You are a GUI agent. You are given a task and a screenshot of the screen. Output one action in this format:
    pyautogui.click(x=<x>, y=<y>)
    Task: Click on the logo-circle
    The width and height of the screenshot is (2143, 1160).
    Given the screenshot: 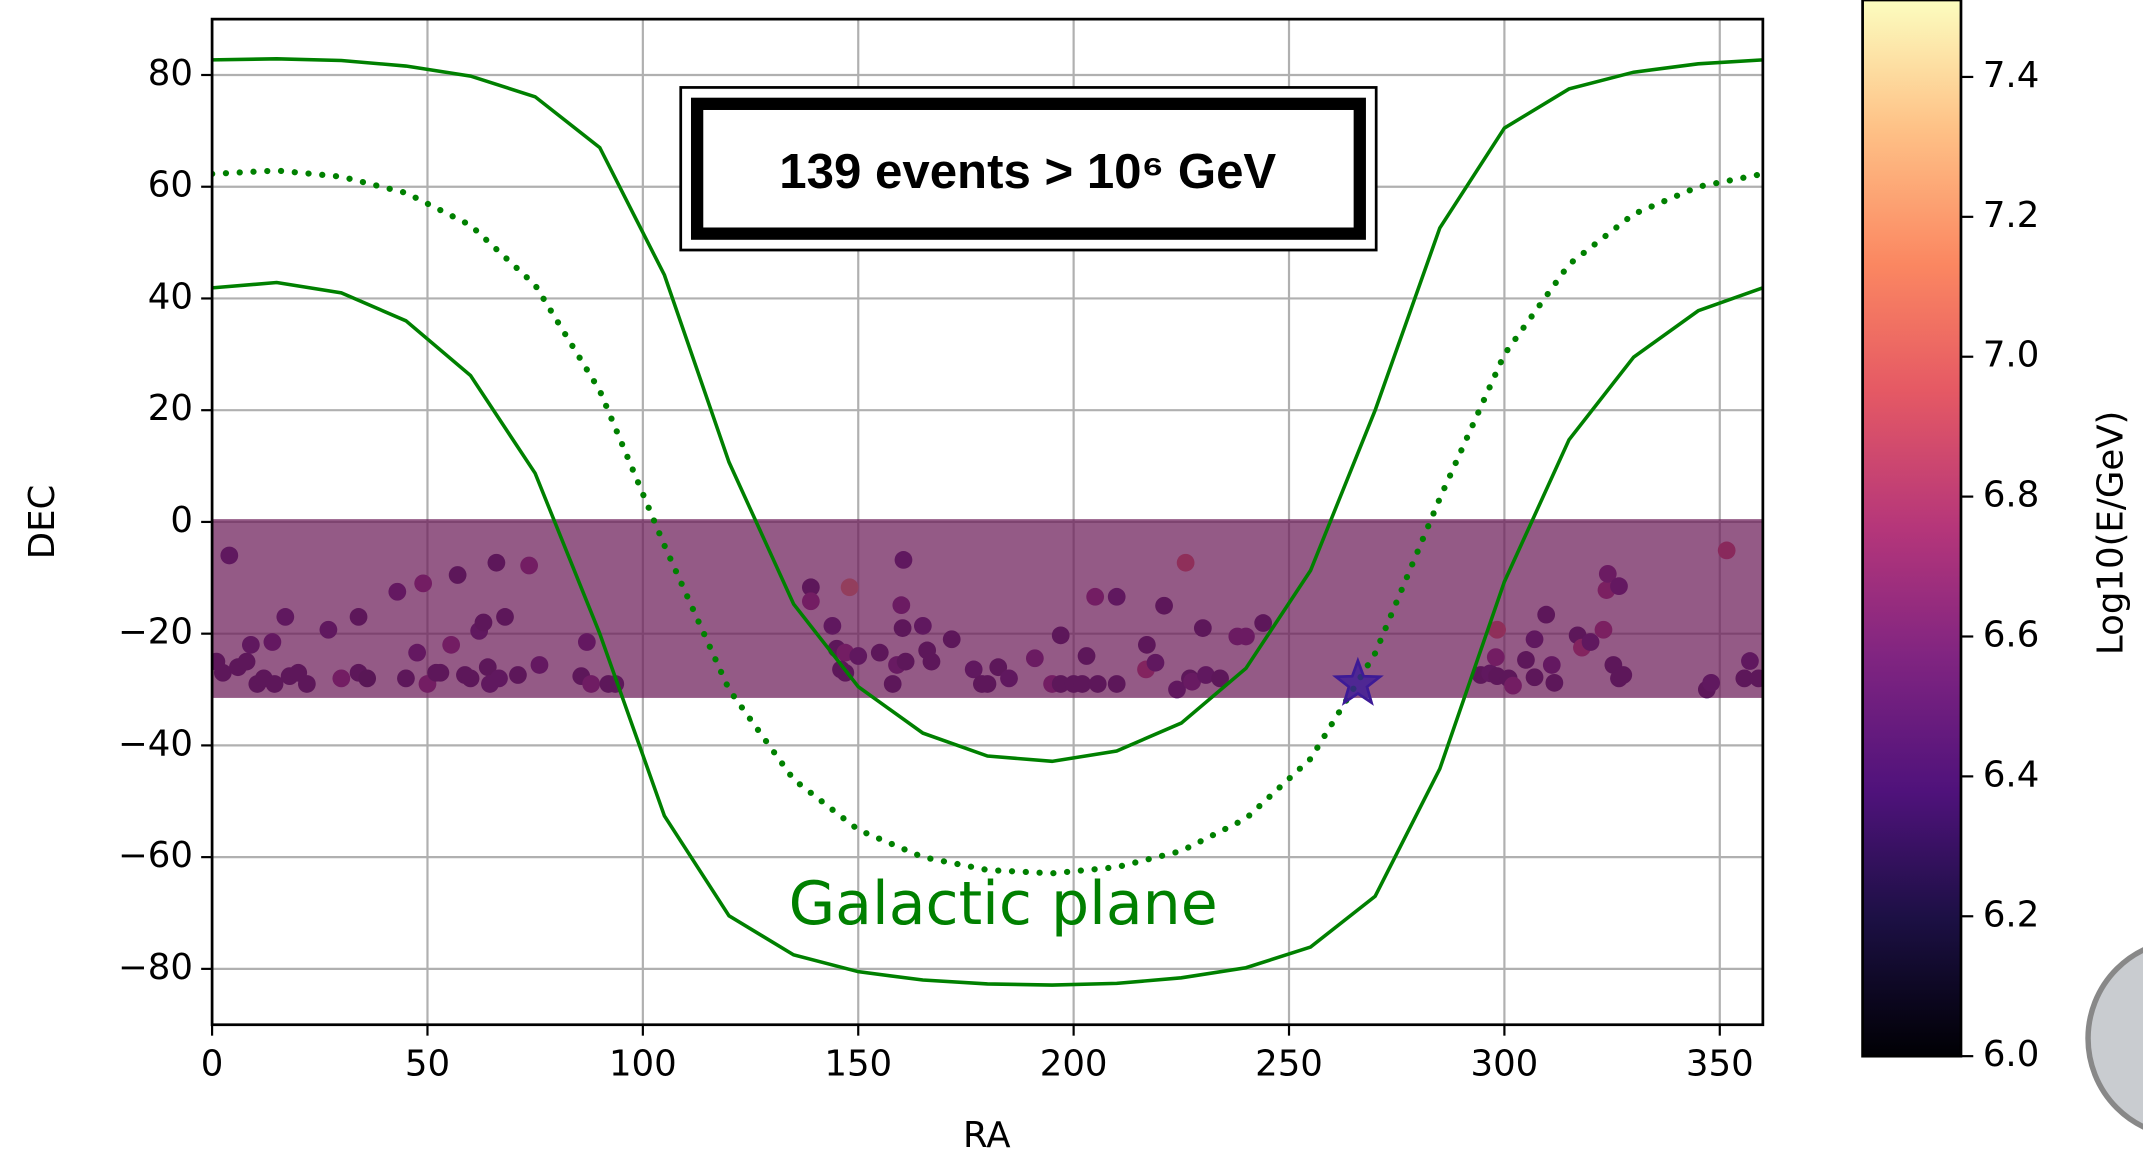 What is the action you would take?
    pyautogui.click(x=2114, y=1038)
    